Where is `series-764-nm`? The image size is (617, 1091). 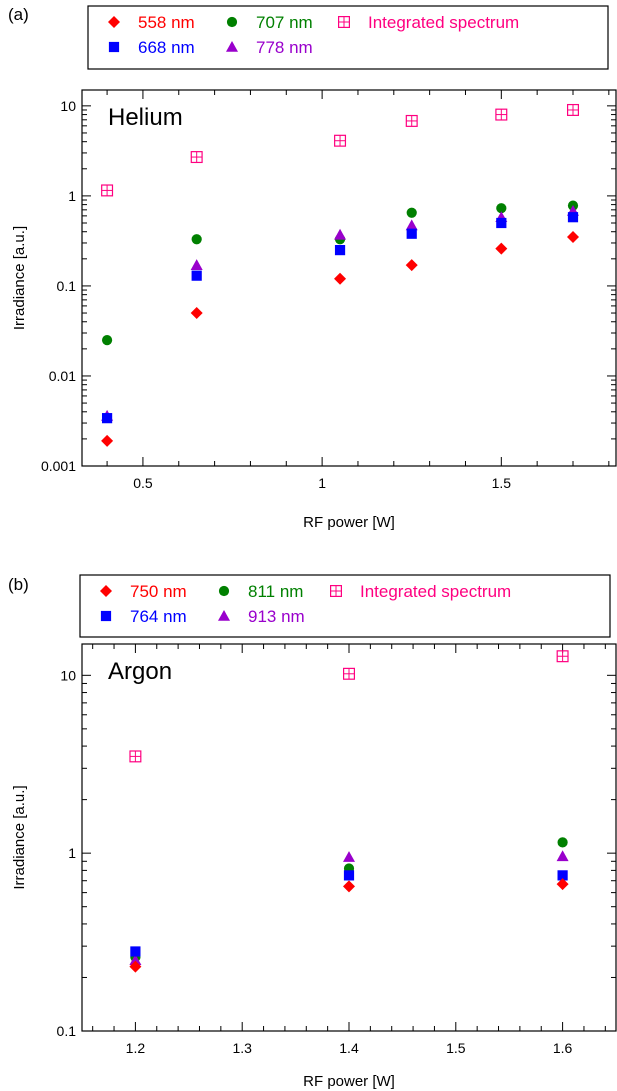 series-764-nm is located at coordinates (349, 913).